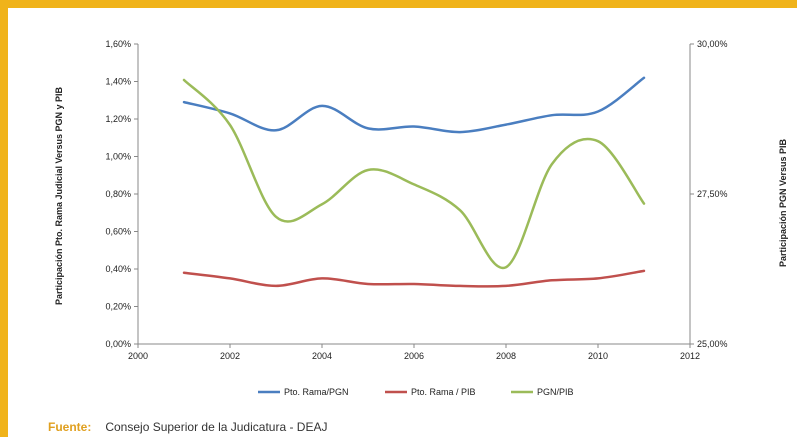 The width and height of the screenshot is (797, 437). Describe the element at coordinates (443, 392) in the screenshot. I see `legend-label-pto-rama-pib: Pto. Rama / PIB` at that location.